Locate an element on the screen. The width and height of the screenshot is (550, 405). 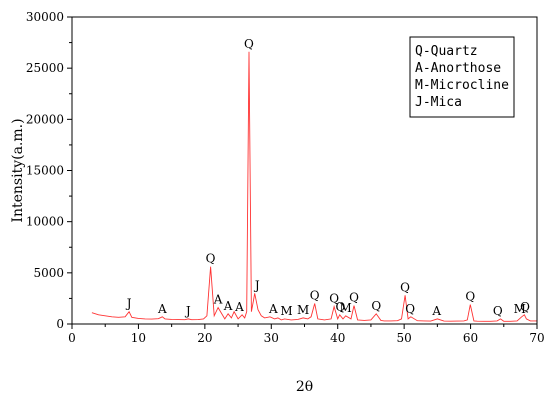
y-tick-label: 15000 is located at coordinates (45, 171).